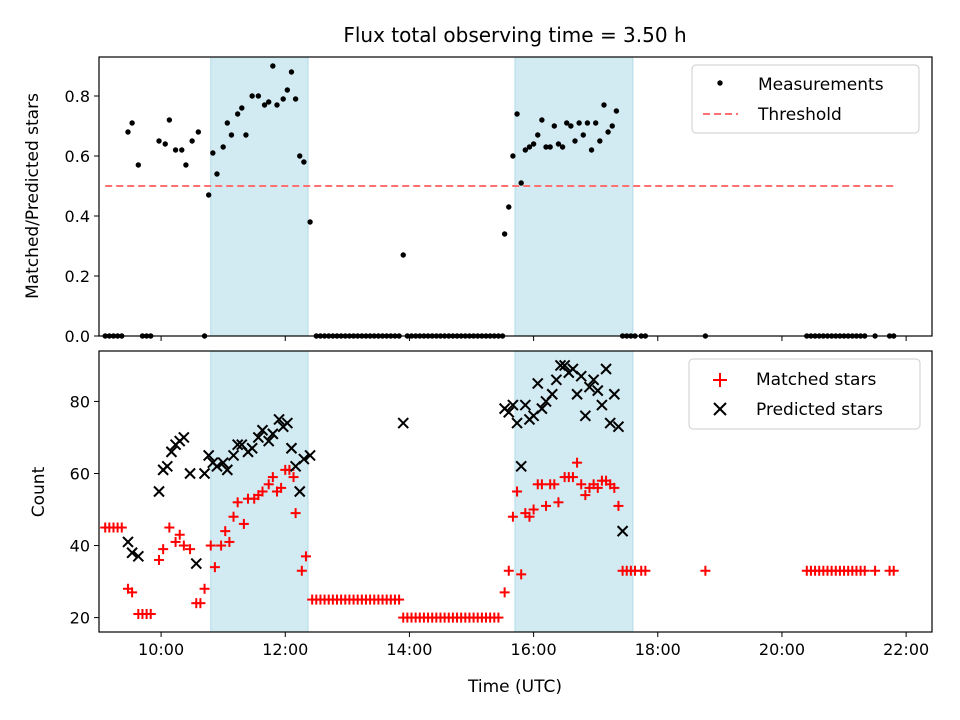  Describe the element at coordinates (805, 99) in the screenshot. I see `top-legend-box` at that location.